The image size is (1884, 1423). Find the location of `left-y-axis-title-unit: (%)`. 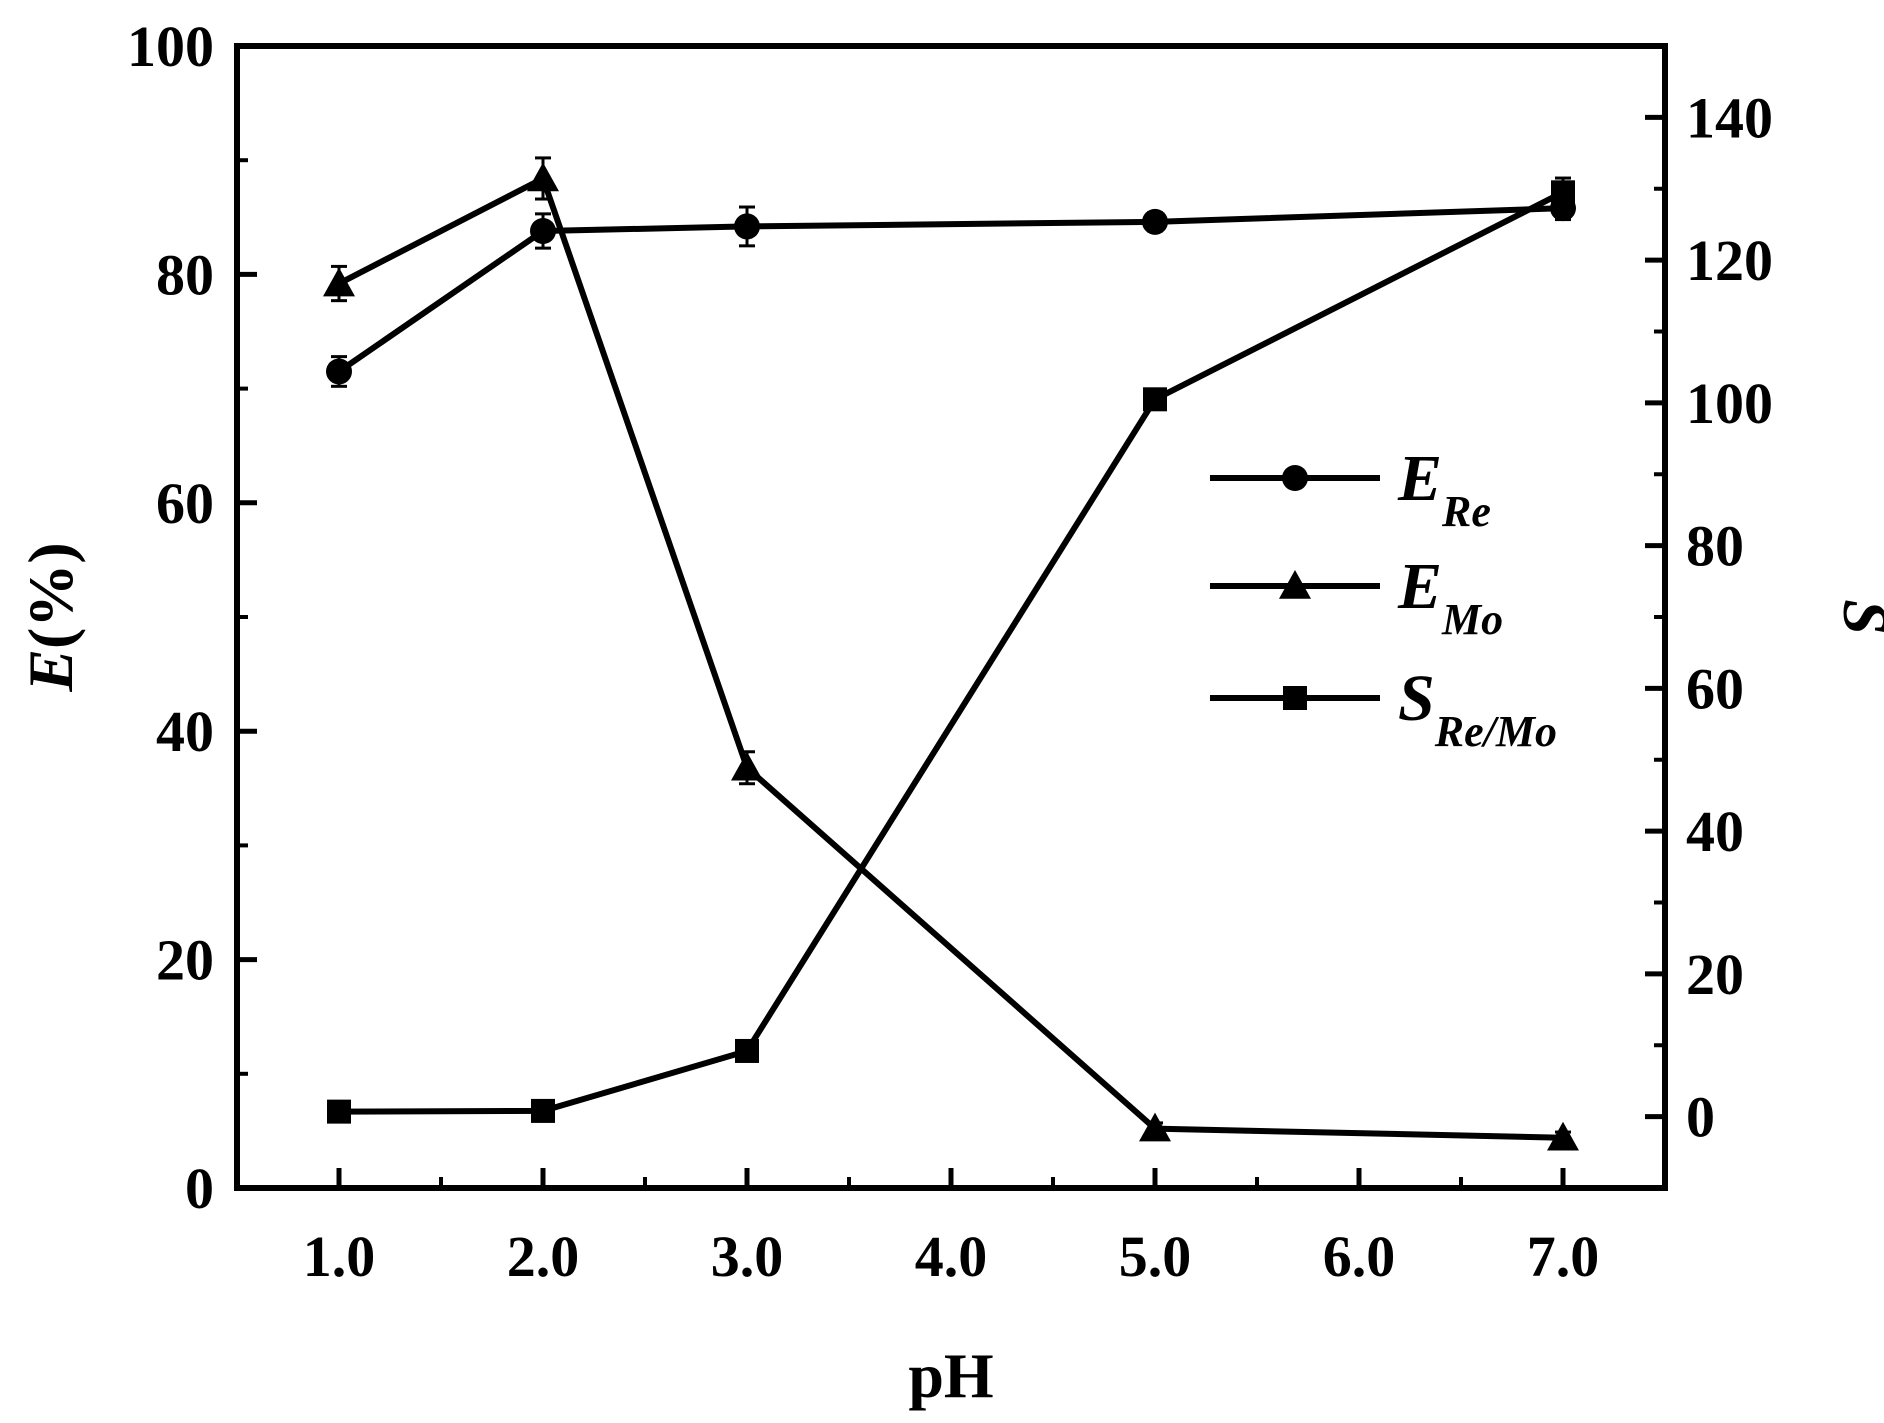

left-y-axis-title-unit: (%) is located at coordinates (50, 595).